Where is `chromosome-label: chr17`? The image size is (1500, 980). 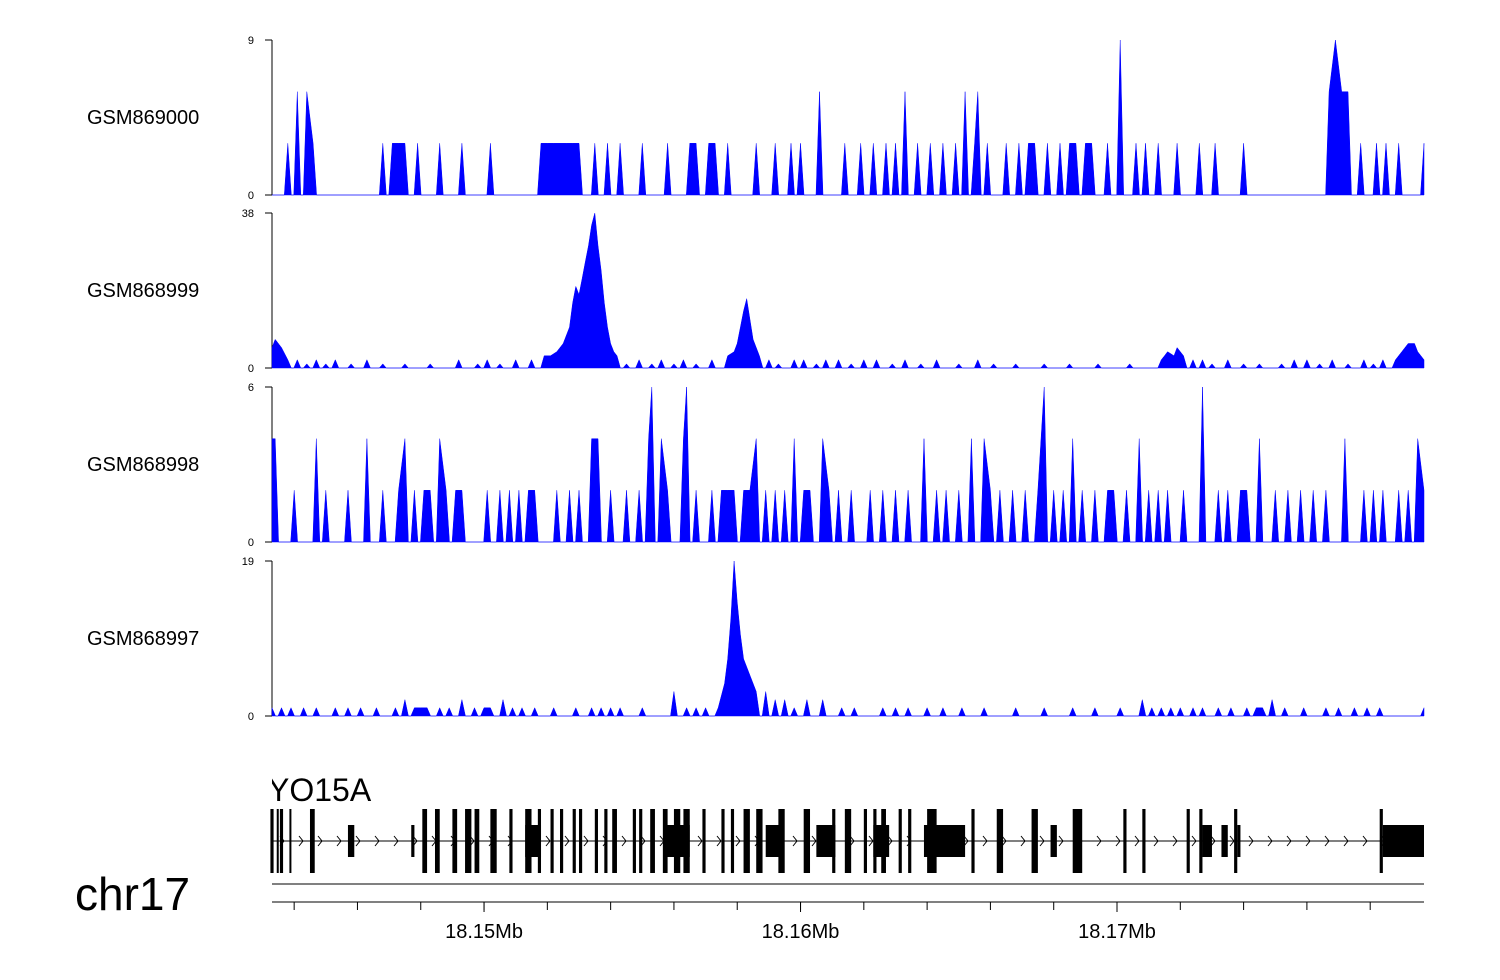
chromosome-label: chr17 is located at coordinates (132, 894).